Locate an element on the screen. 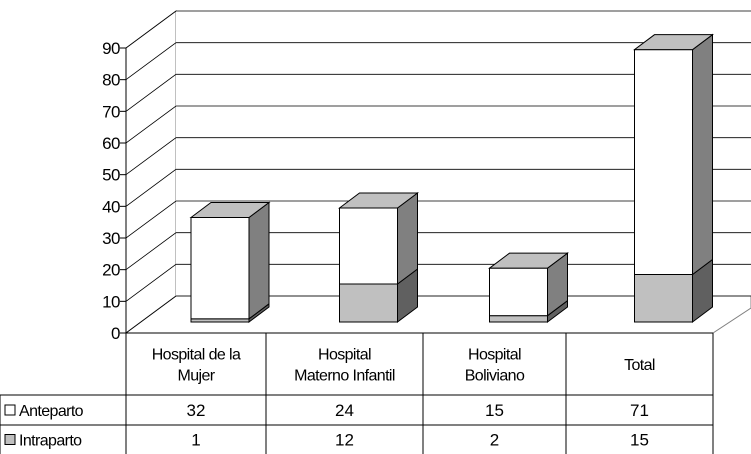 The width and height of the screenshot is (751, 454). y-tick-label: 0 is located at coordinates (115, 333).